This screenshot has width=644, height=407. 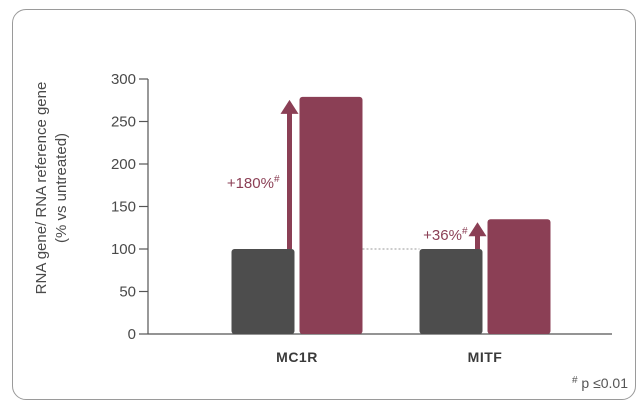 What do you see at coordinates (132, 334) in the screenshot?
I see `y-tick-label: 0` at bounding box center [132, 334].